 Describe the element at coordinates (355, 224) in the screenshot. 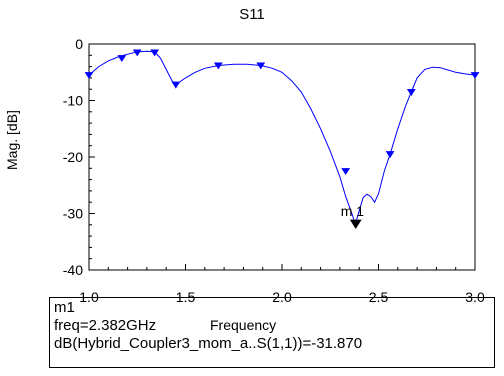

I see `marker-m1-symbol` at that location.